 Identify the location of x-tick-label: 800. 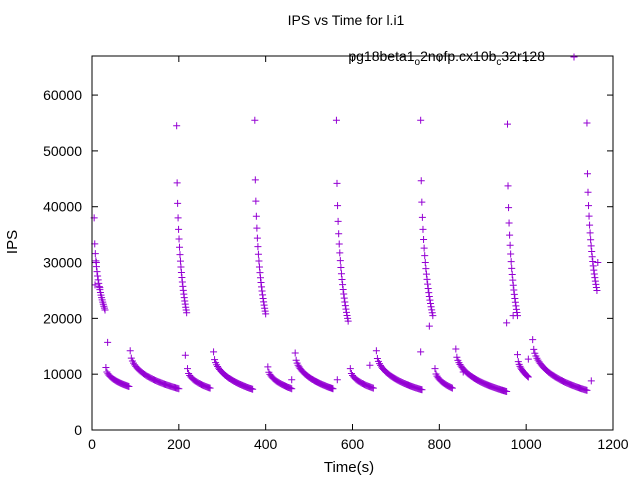
(440, 444).